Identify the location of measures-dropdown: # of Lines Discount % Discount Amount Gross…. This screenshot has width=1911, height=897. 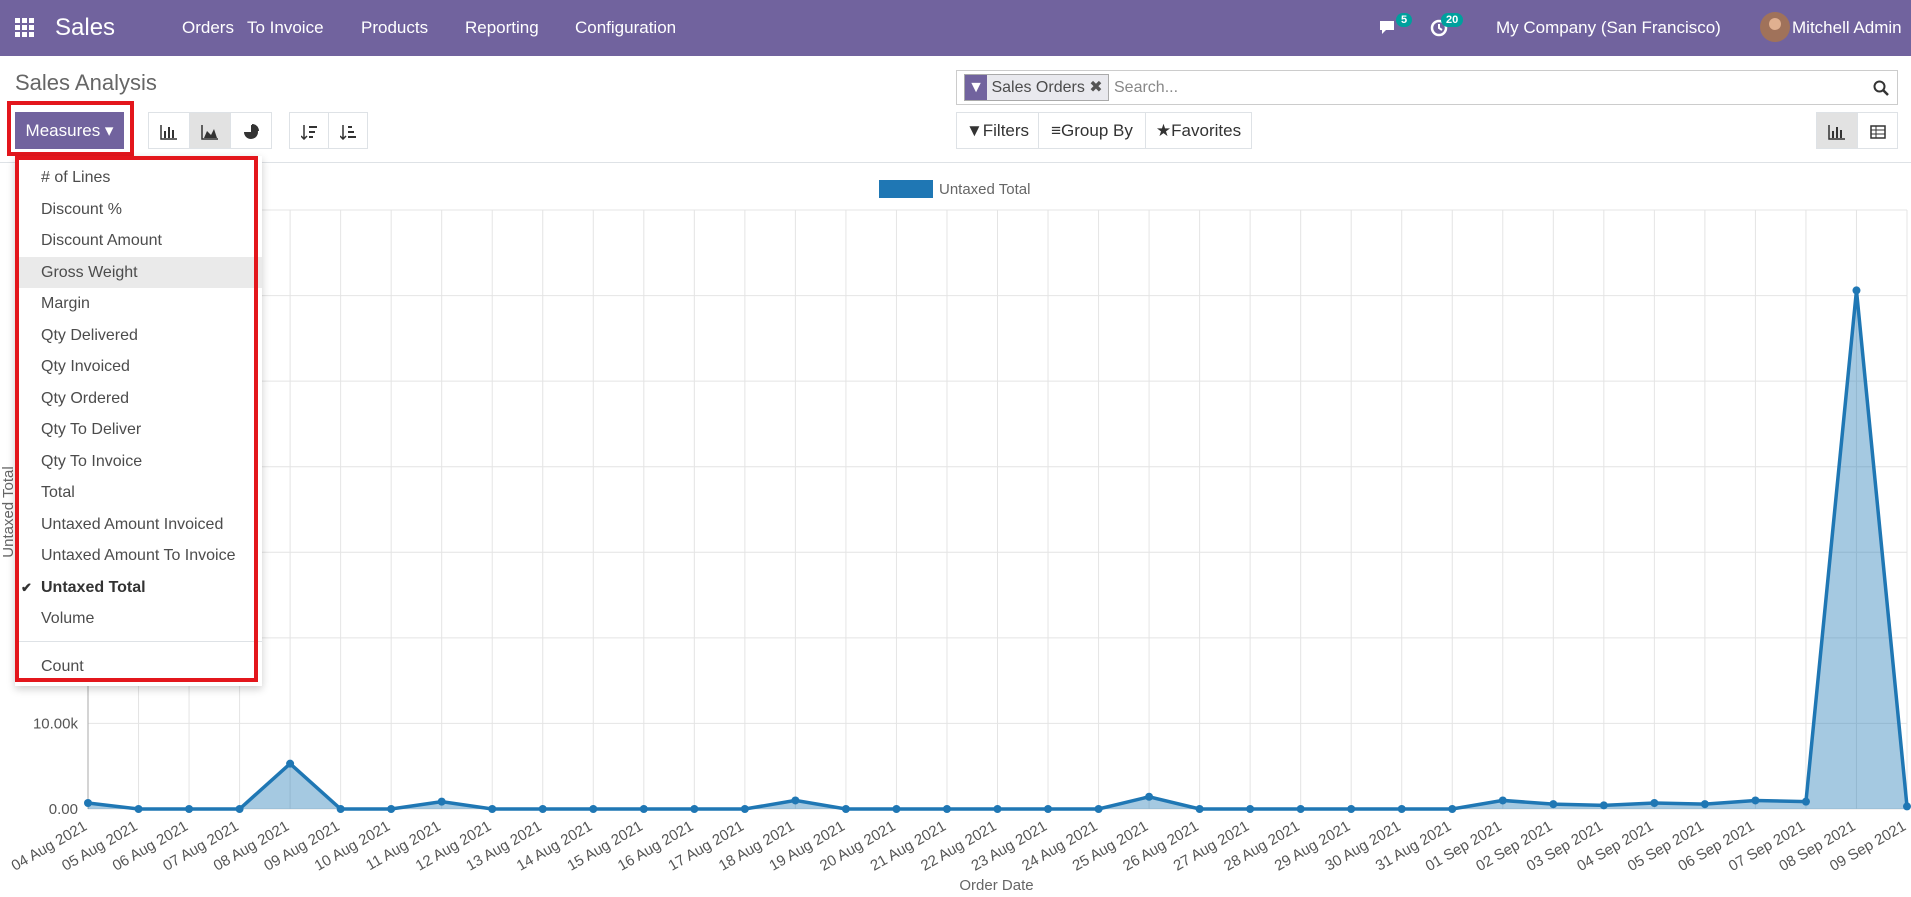
(138, 421).